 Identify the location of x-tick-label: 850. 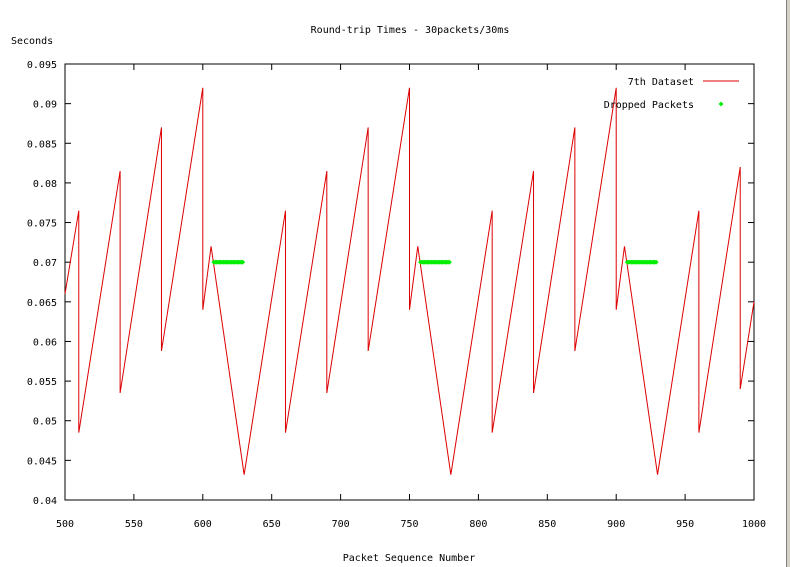
(547, 524).